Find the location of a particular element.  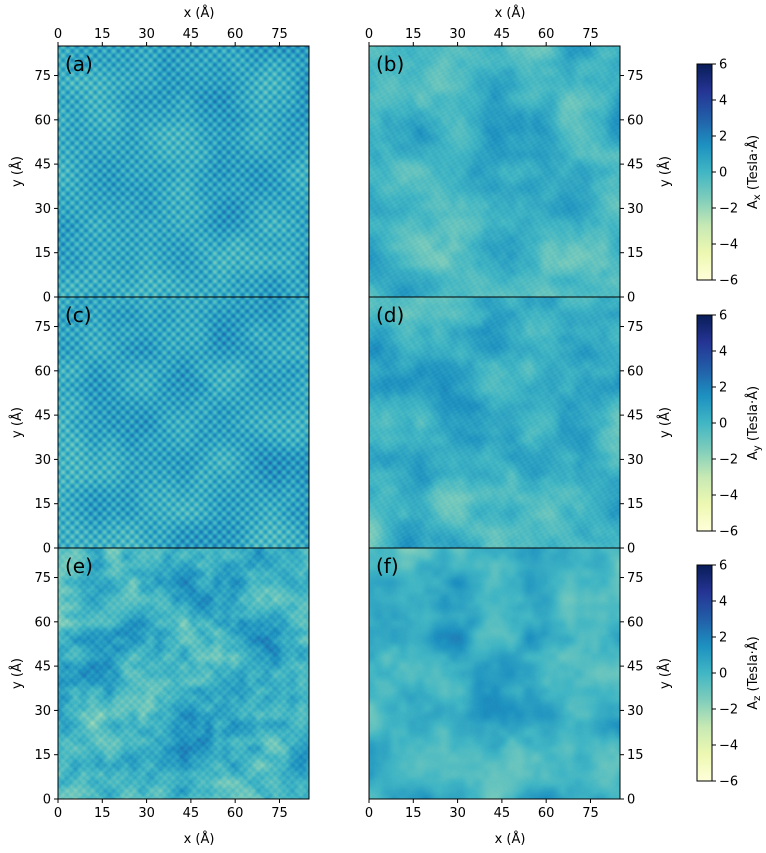

panel-label: (f) is located at coordinates (387, 566).